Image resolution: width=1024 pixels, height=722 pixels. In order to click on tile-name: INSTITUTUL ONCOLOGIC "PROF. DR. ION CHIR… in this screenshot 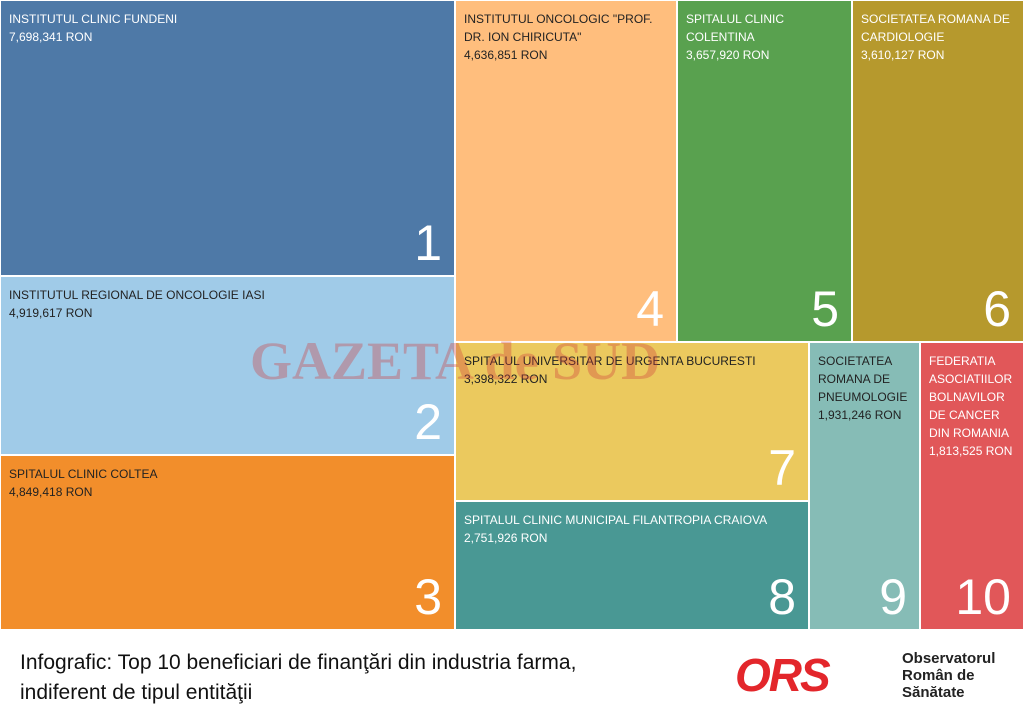, I will do `click(558, 28)`.